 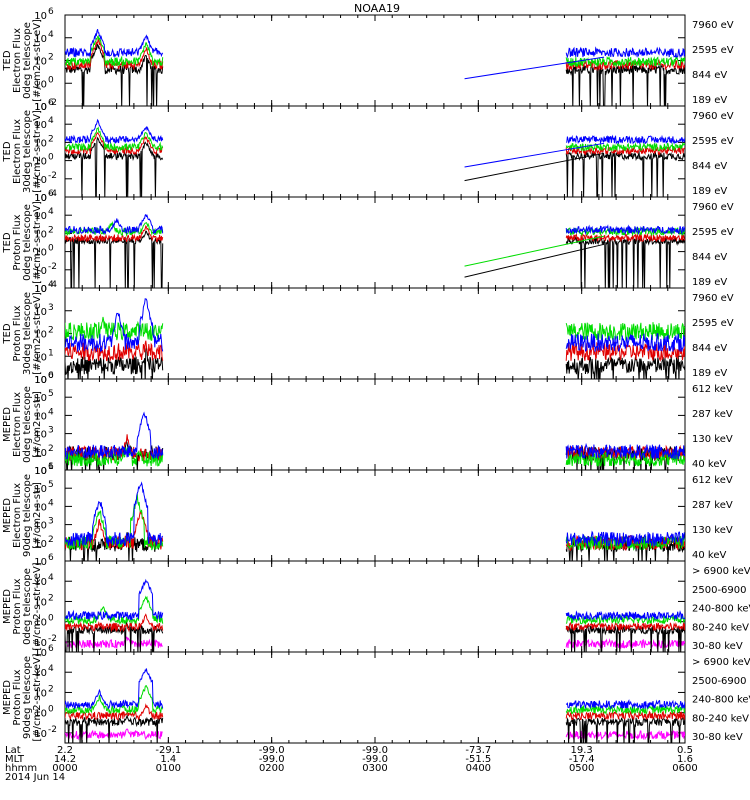 What do you see at coordinates (709, 555) in the screenshot?
I see `legend-entry: 40 keV` at bounding box center [709, 555].